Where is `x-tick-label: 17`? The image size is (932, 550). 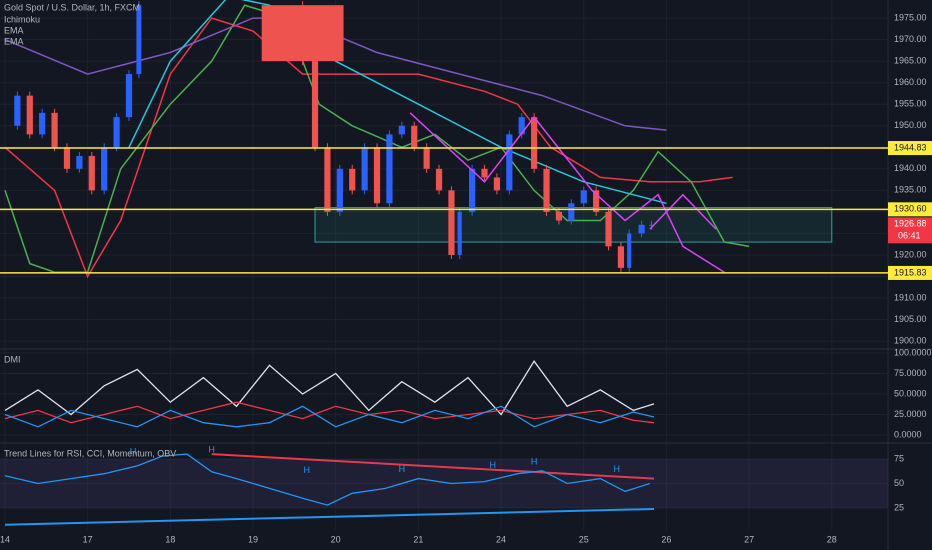
x-tick-label: 17 is located at coordinates (88, 539).